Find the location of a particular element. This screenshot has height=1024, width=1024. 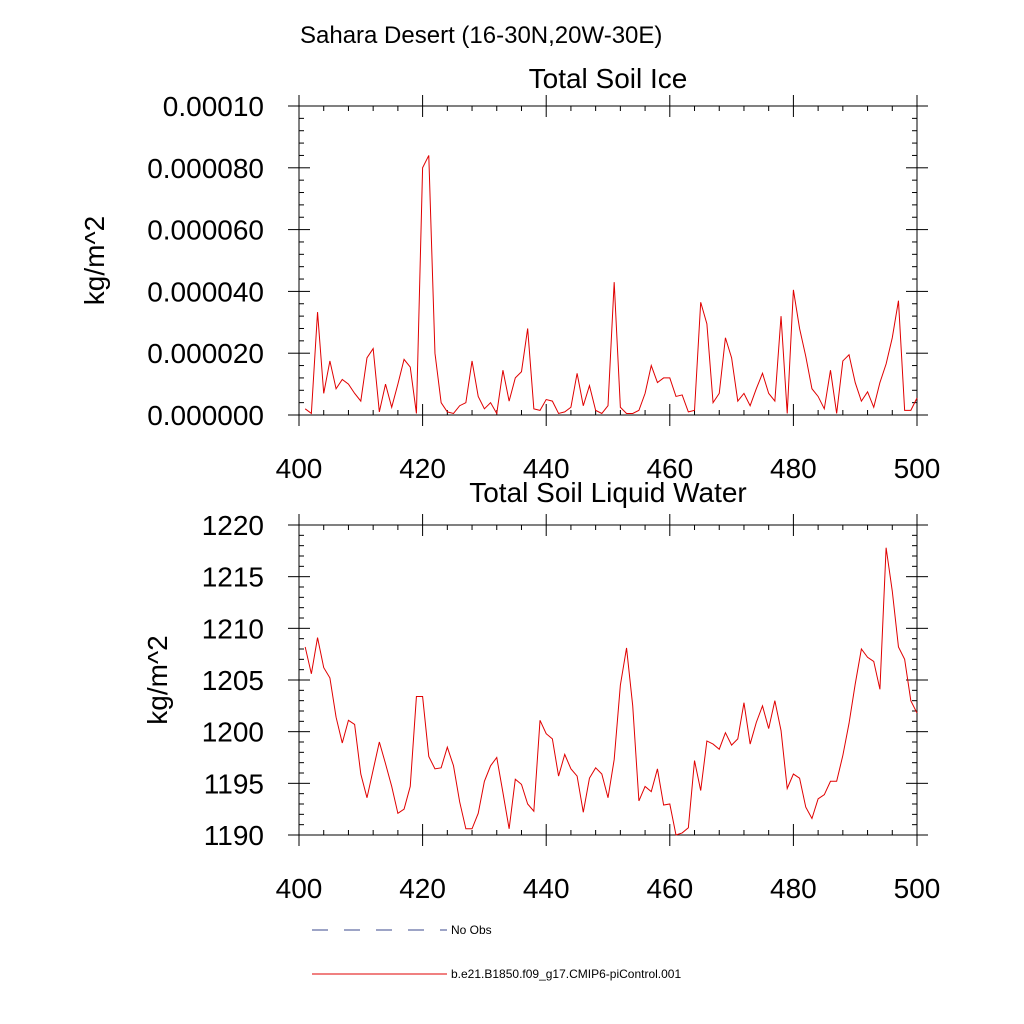

soil-water-y-tick-label: 1200 is located at coordinates (233, 732).